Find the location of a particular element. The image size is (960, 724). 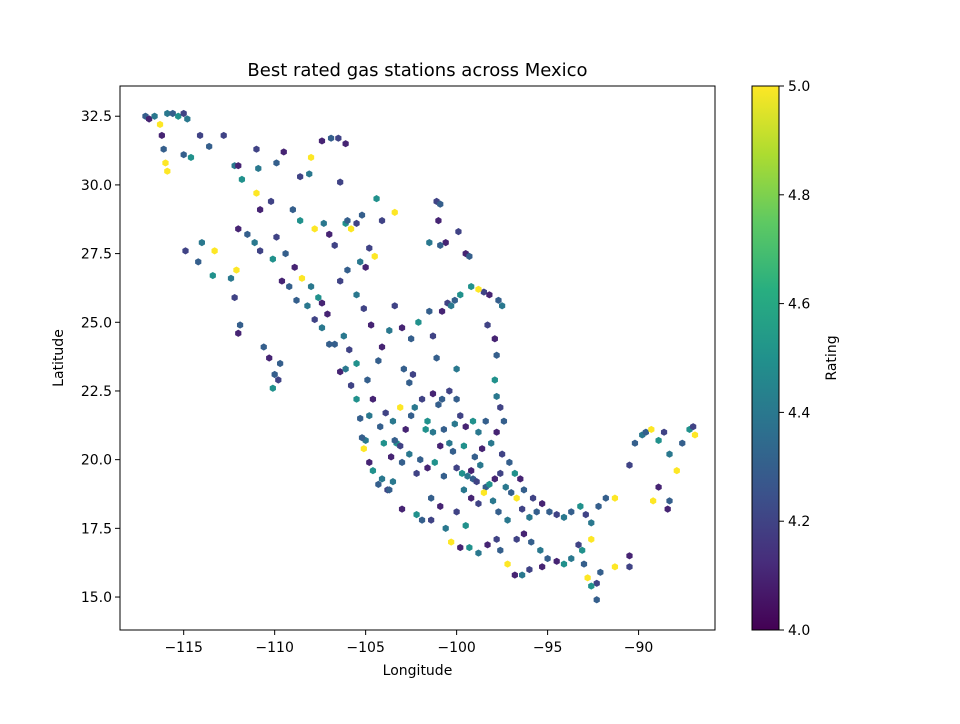

x-tick-label: −115 is located at coordinates (183, 648).